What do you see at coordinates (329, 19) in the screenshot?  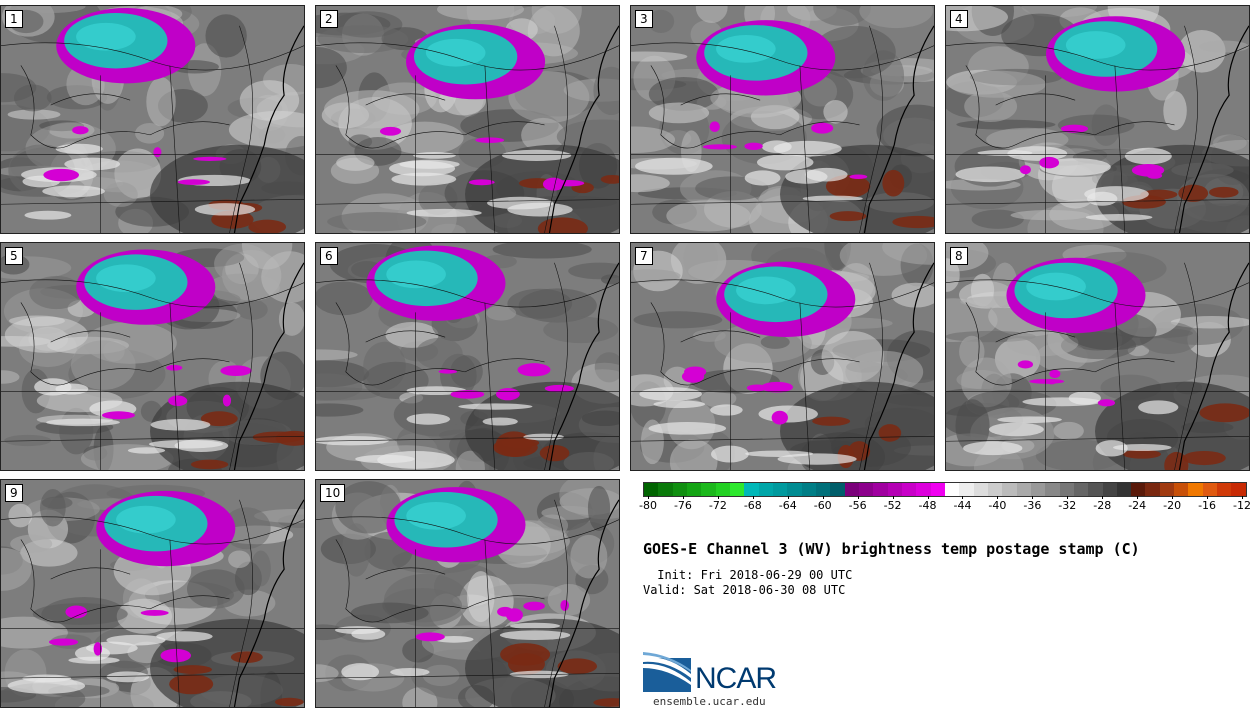 I see `panel-label: 2` at bounding box center [329, 19].